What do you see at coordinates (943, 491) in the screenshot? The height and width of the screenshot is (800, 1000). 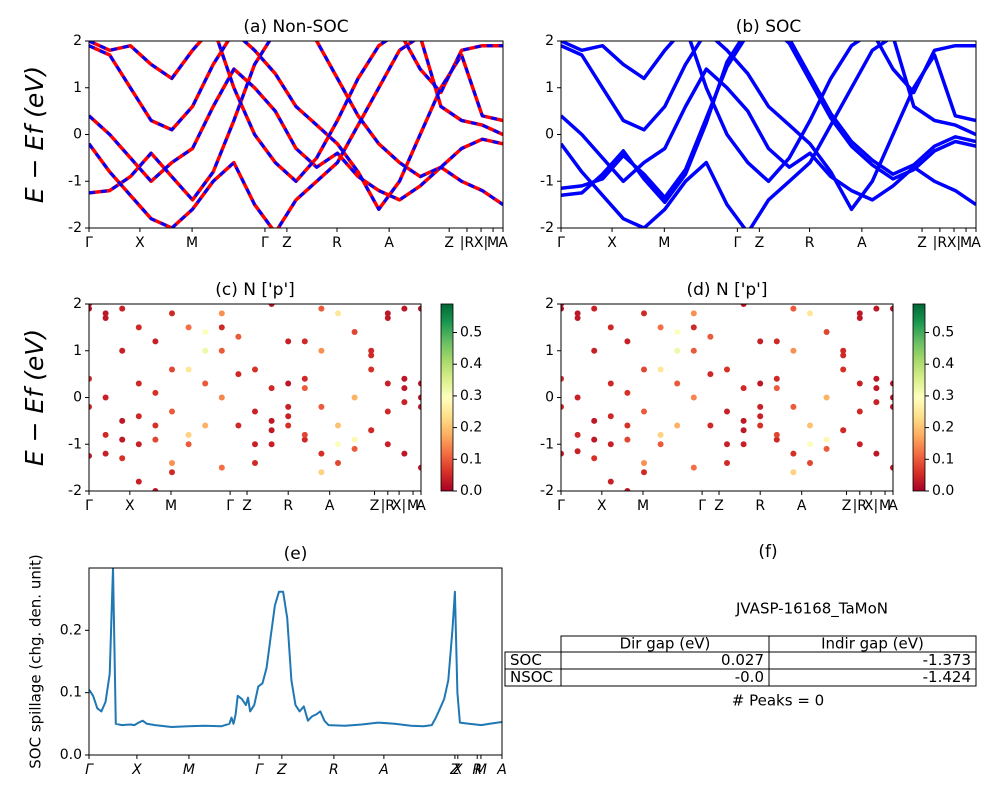 I see `colorbar-tick-label: 0.0` at bounding box center [943, 491].